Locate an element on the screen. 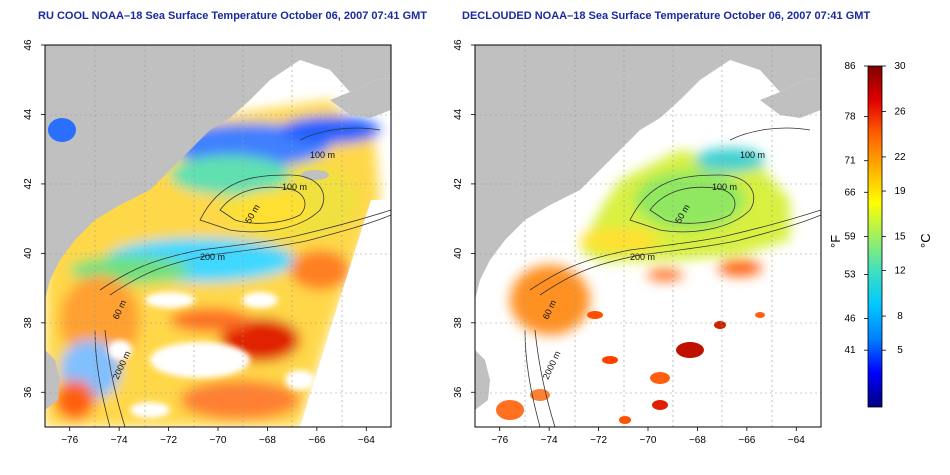 The image size is (950, 475). colorbar-ticks: 30 26 22 19 15 12 8 5 86 78 71 66 59 53 46 41 is located at coordinates (875, 208).